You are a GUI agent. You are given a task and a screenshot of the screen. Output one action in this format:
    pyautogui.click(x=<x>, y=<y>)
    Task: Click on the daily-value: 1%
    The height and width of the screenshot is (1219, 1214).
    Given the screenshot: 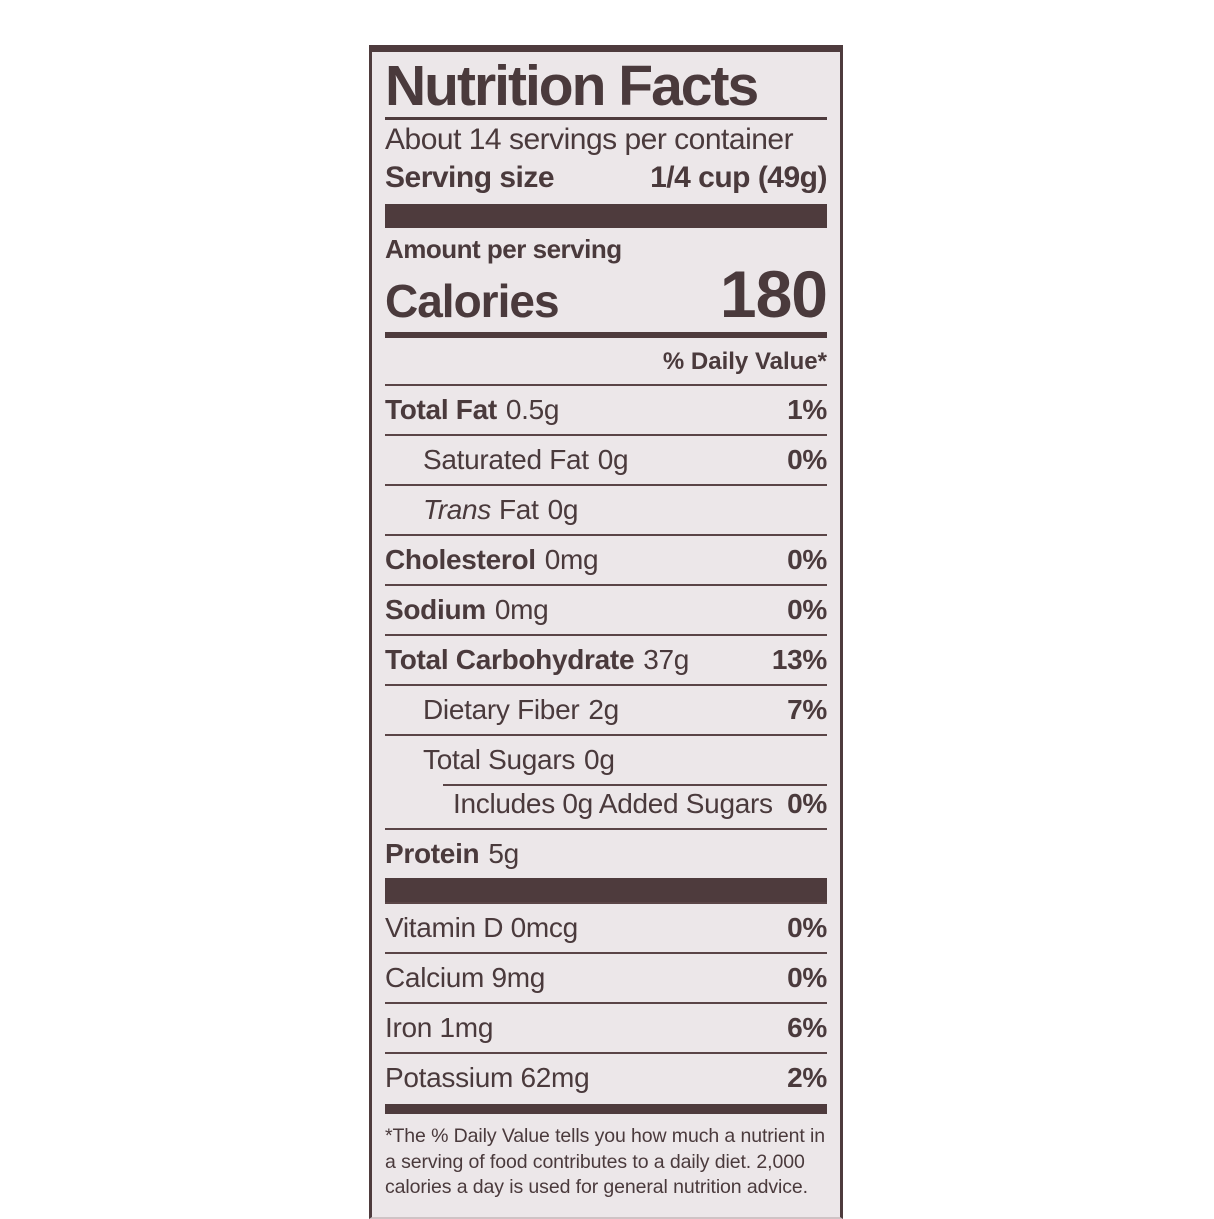 What is the action you would take?
    pyautogui.click(x=807, y=409)
    